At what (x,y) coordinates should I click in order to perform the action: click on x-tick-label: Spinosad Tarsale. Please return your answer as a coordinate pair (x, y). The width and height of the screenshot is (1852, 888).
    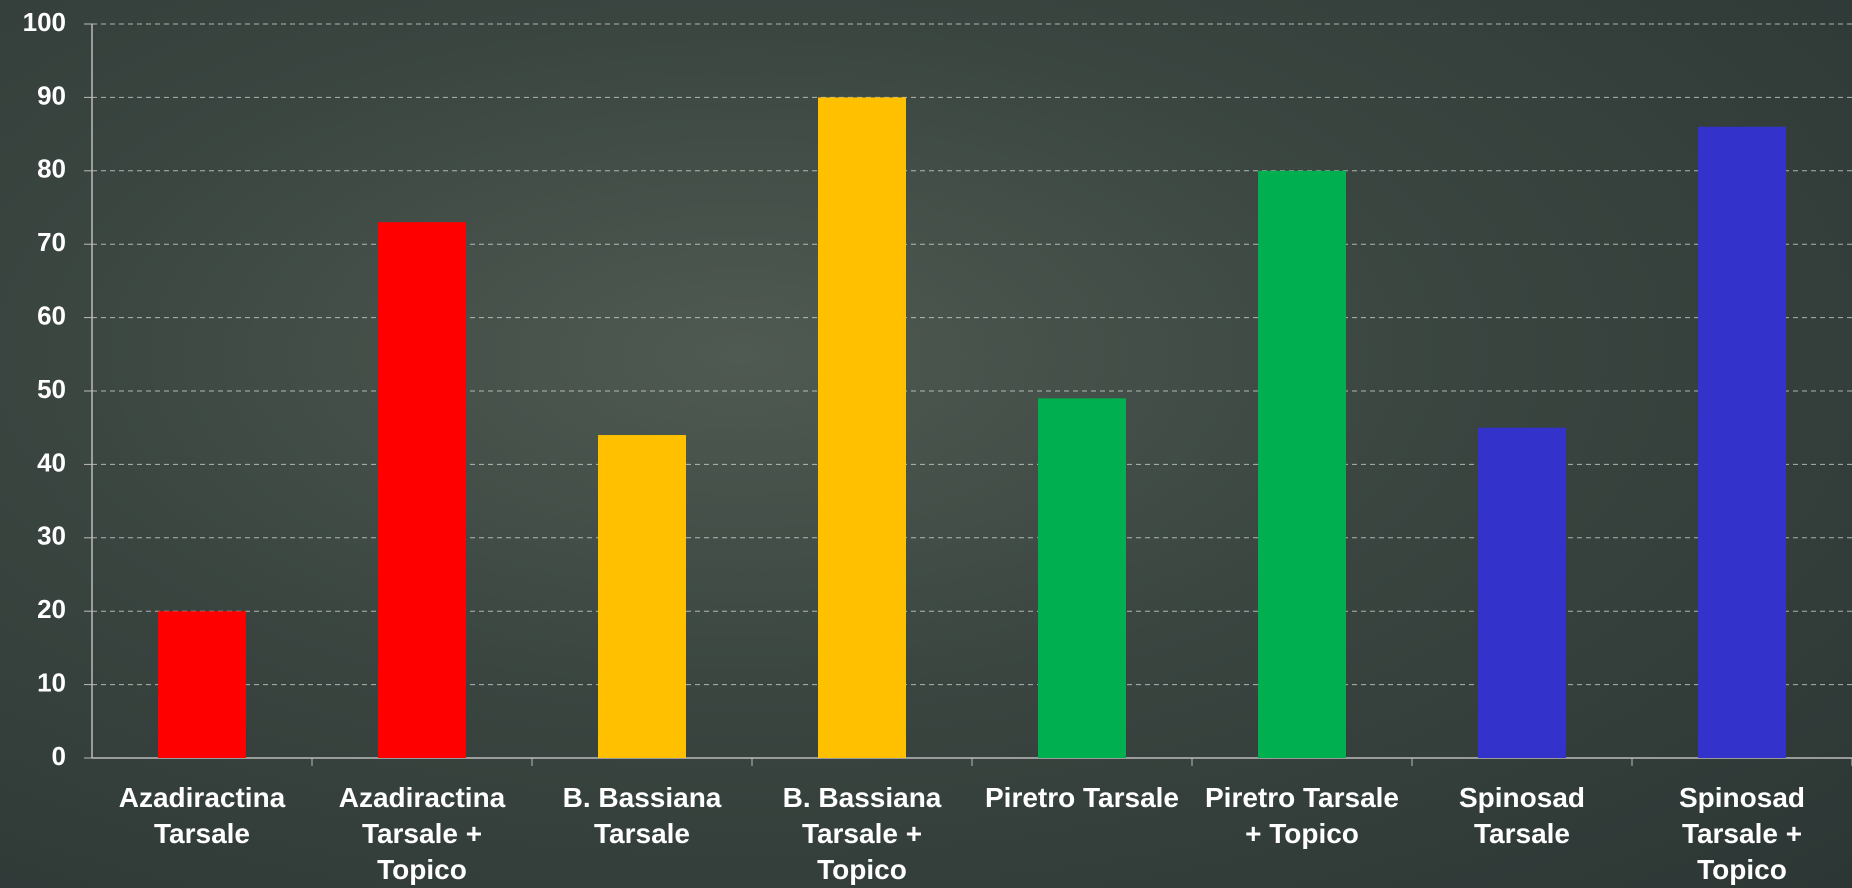
    Looking at the image, I should click on (1521, 815).